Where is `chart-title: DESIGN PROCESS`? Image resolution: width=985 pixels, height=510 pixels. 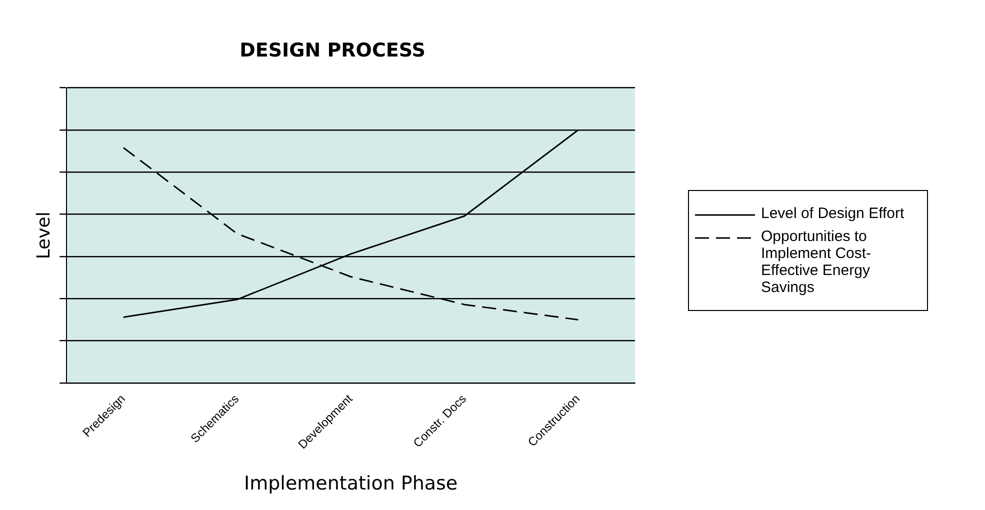 chart-title: DESIGN PROCESS is located at coordinates (333, 50).